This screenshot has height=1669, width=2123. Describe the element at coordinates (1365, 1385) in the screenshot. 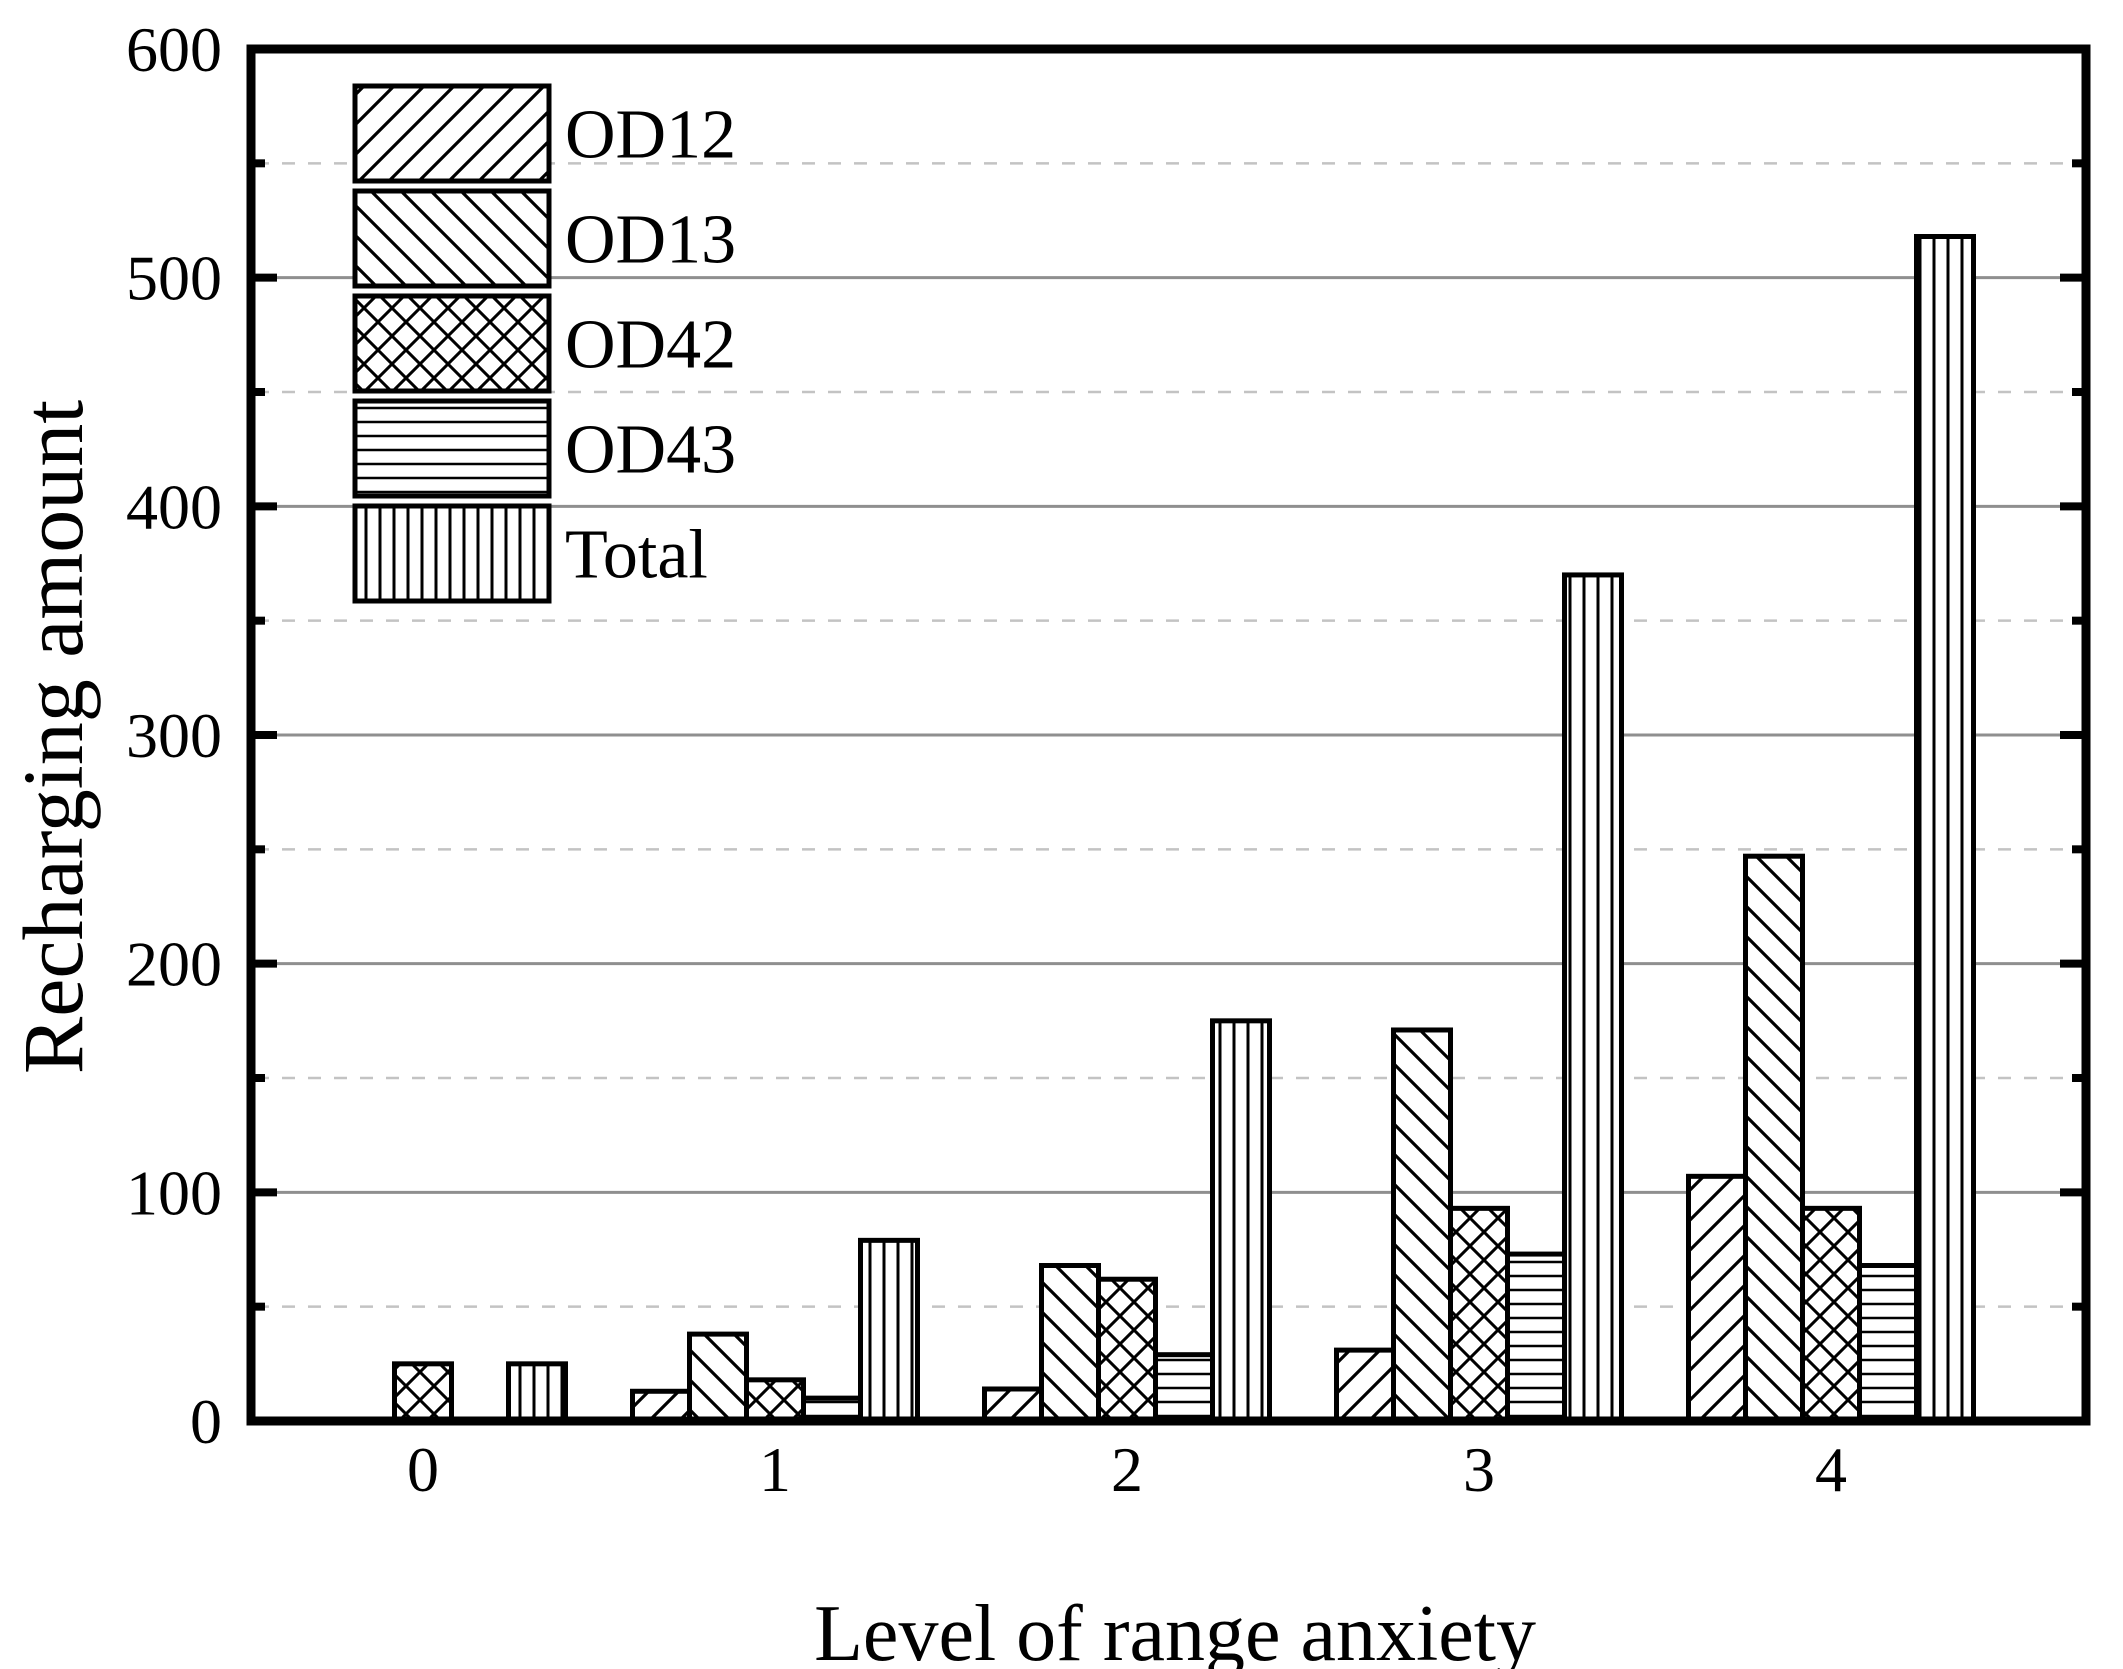

I see `bar-od12-group3` at that location.